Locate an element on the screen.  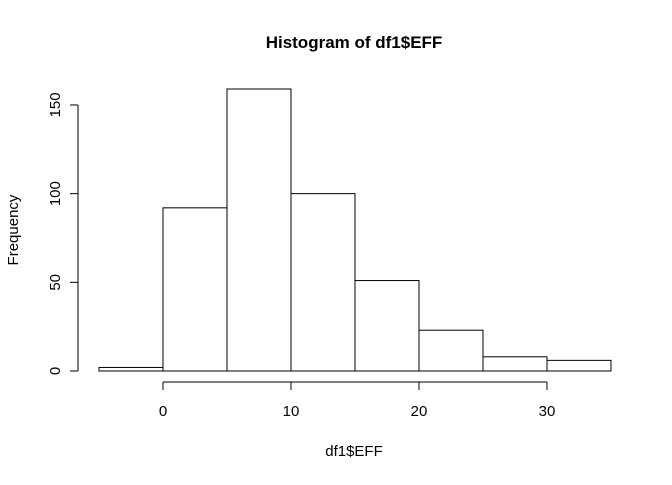
y-axis-tick-label: 0 is located at coordinates (55, 371).